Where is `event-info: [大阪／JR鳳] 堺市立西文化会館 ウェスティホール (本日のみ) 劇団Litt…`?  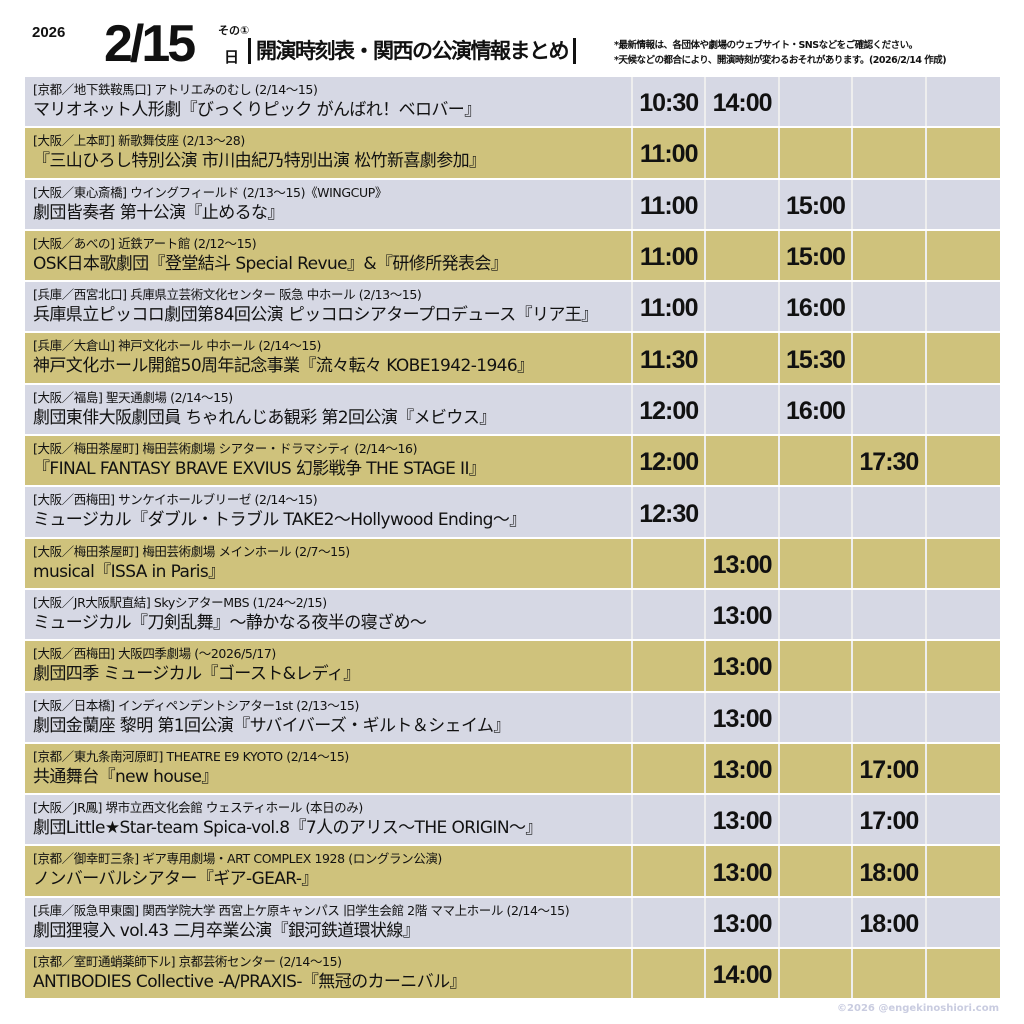 event-info: [大阪／JR鳳] 堺市立西文化会館 ウェスティホール (本日のみ) 劇団Litt… is located at coordinates (329, 820).